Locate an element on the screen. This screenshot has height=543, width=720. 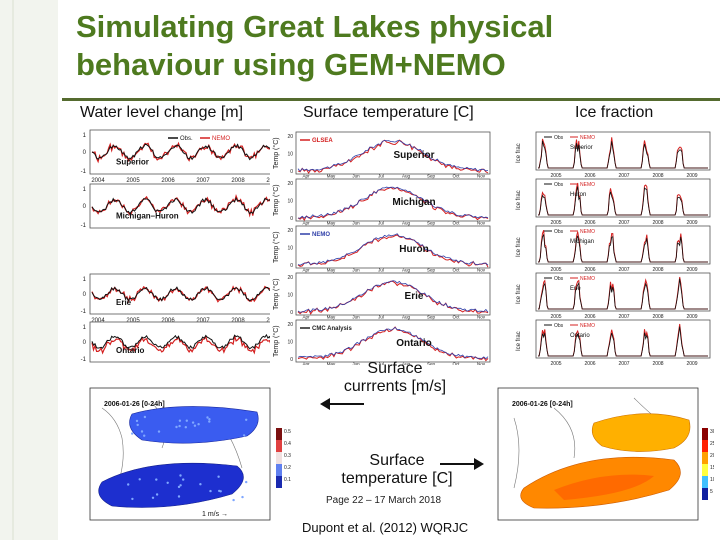
st-month-4-3: Jul is located at coordinates (381, 364).